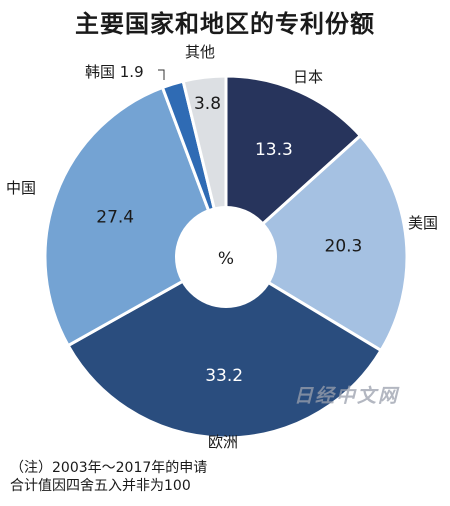 The image size is (450, 506). I want to click on slice-label-europe: 欧洲, so click(223, 442).